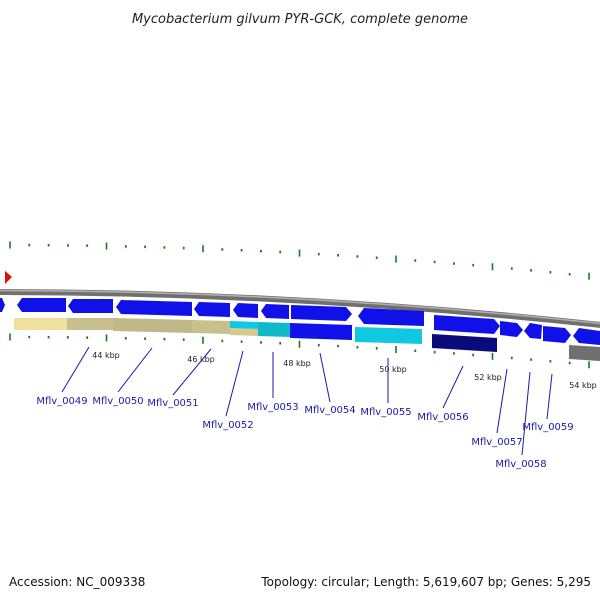 Image resolution: width=600 pixels, height=600 pixels. I want to click on backbone-highlight, so click(300, 307).